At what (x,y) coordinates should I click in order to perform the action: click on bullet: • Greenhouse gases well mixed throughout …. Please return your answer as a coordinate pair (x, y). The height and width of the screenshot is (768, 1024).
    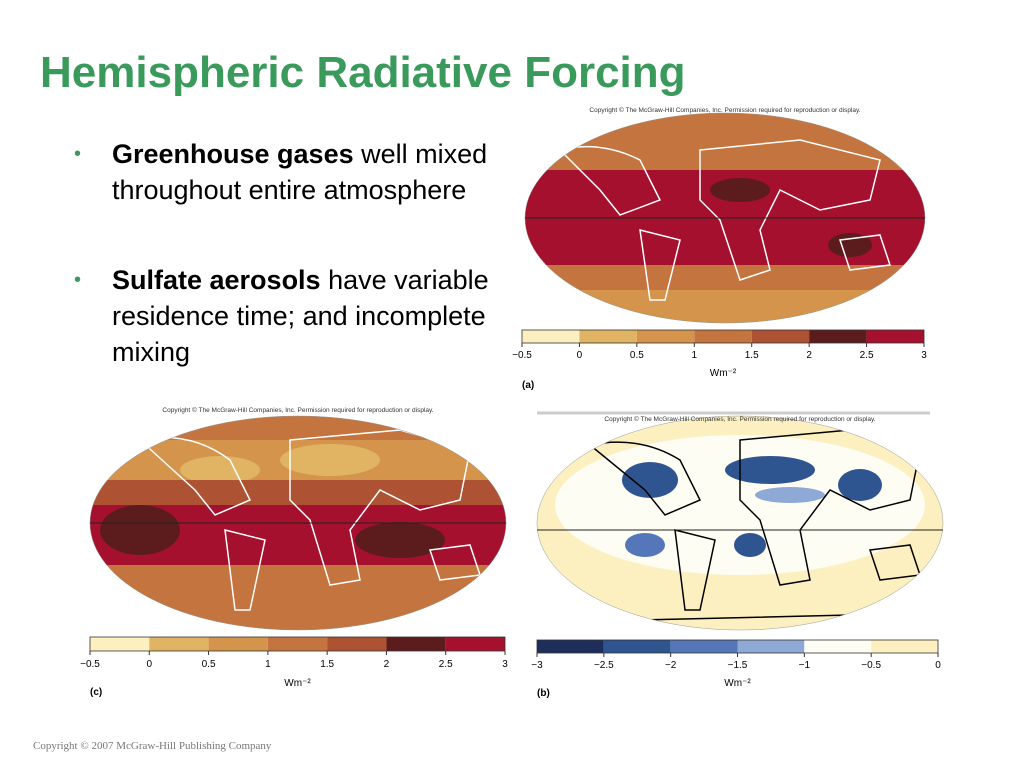
    Looking at the image, I should click on (281, 172).